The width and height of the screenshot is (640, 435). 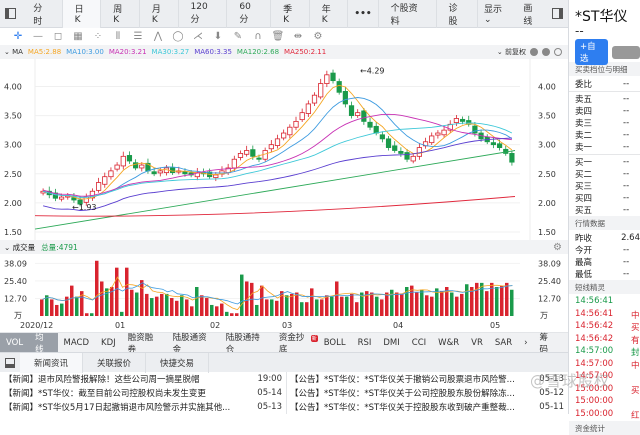 What do you see at coordinates (238, 36) in the screenshot?
I see `pen-icon: ✎` at bounding box center [238, 36].